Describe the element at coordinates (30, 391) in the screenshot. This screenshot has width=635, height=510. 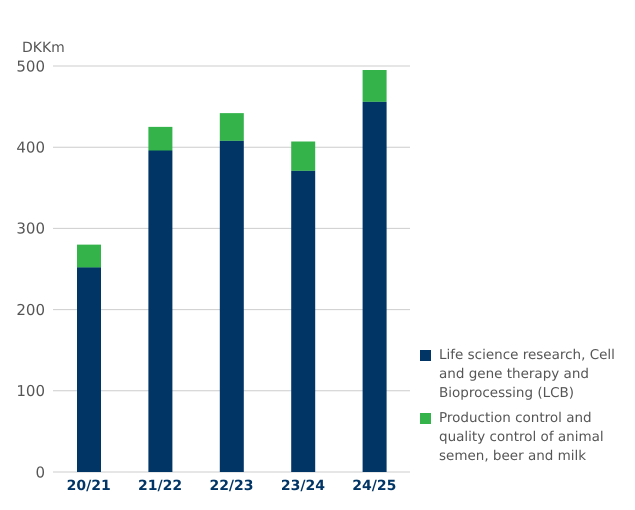
I see `y-tick-label: 100` at that location.